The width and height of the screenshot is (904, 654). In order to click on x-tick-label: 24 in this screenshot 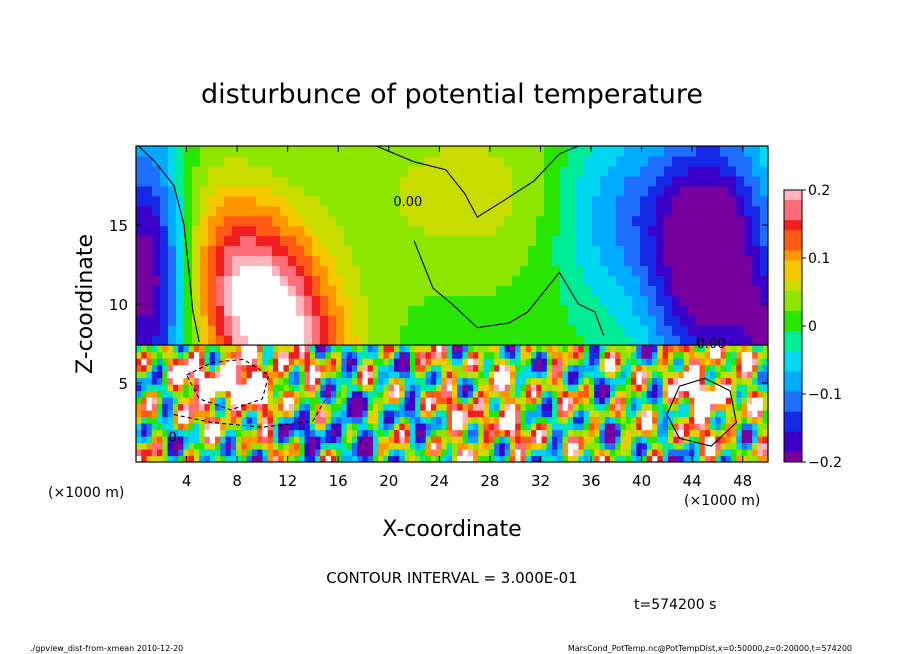, I will do `click(439, 481)`.